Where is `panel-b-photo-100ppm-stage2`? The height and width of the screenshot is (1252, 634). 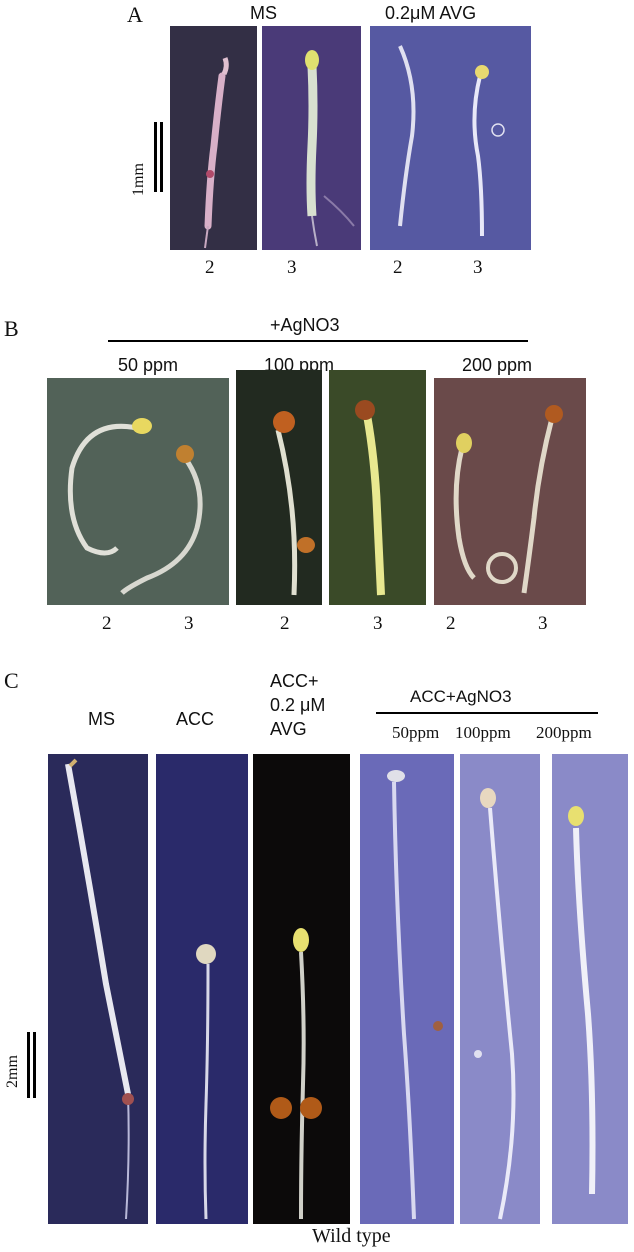
panel-b-photo-100ppm-stage2 is located at coordinates (279, 487).